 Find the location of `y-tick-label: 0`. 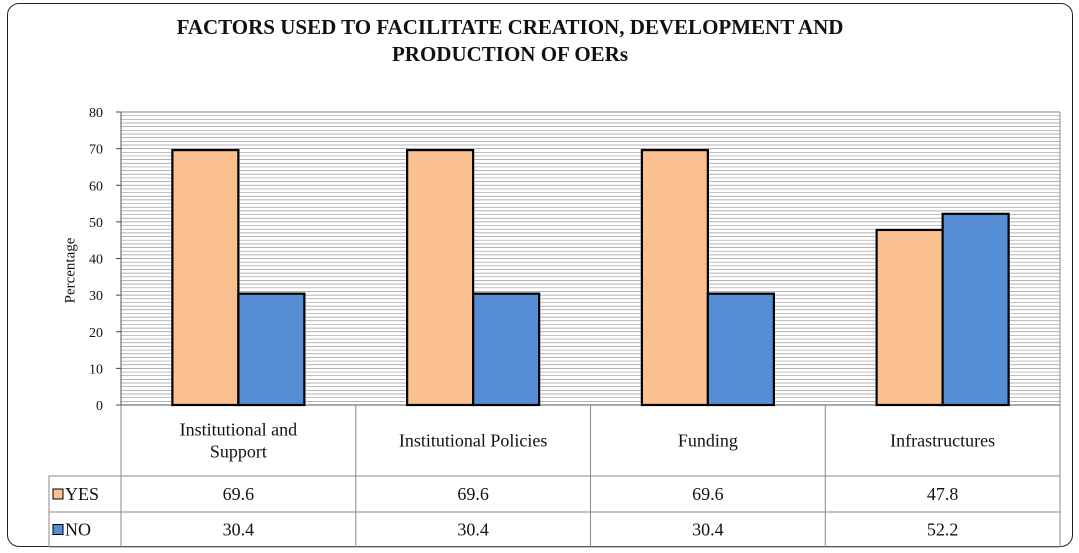

y-tick-label: 0 is located at coordinates (99, 406).